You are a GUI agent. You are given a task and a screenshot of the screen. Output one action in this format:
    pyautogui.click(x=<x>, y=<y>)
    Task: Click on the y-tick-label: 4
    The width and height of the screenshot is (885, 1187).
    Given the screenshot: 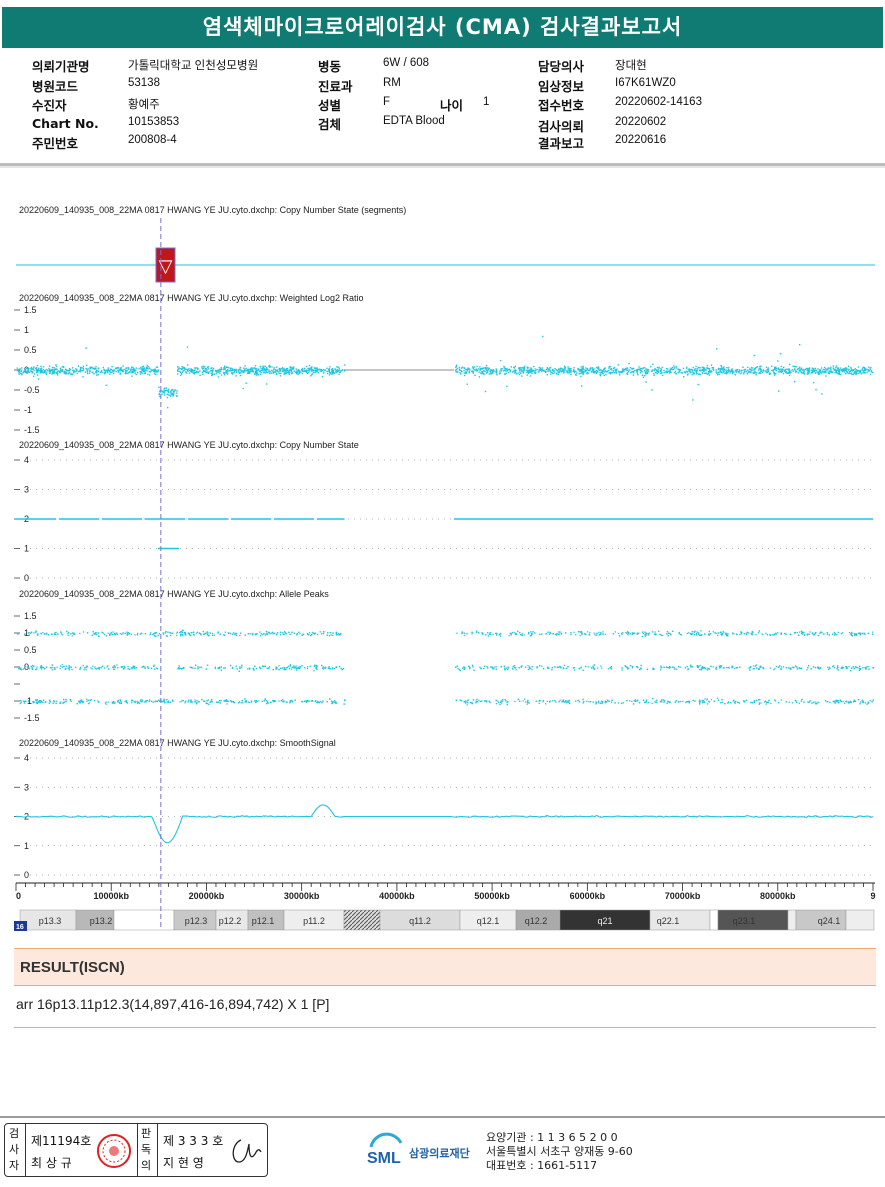 What is the action you would take?
    pyautogui.click(x=26, y=758)
    